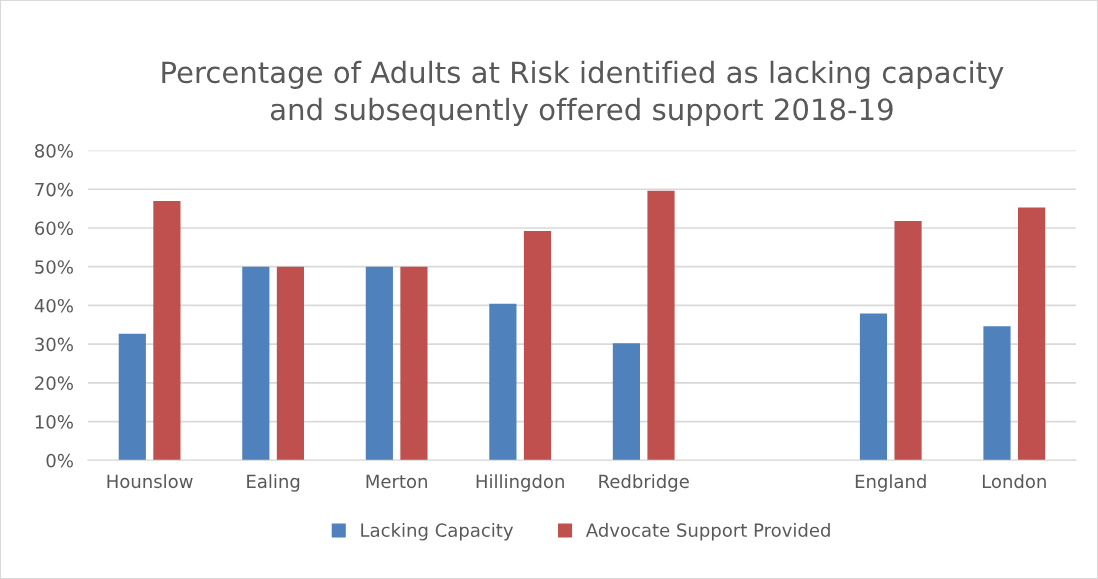 The width and height of the screenshot is (1098, 579). What do you see at coordinates (150, 481) in the screenshot?
I see `x-tick-label: Hounslow` at bounding box center [150, 481].